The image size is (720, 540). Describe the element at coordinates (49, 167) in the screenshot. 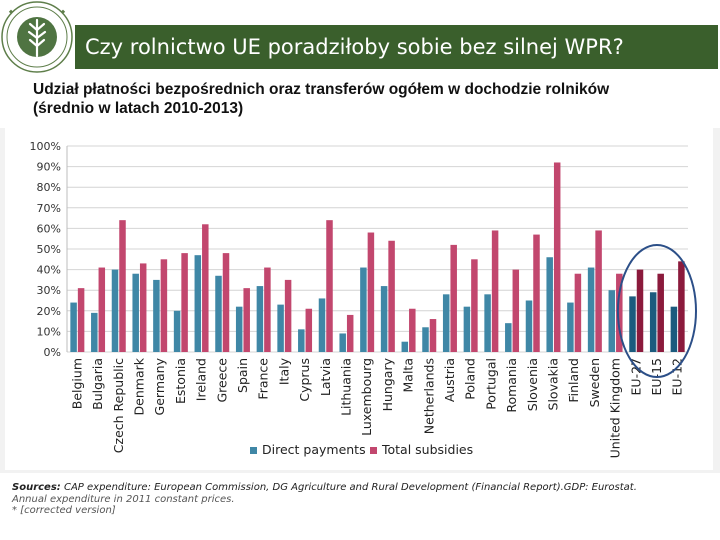

I see `y-tick-label: 90%` at that location.